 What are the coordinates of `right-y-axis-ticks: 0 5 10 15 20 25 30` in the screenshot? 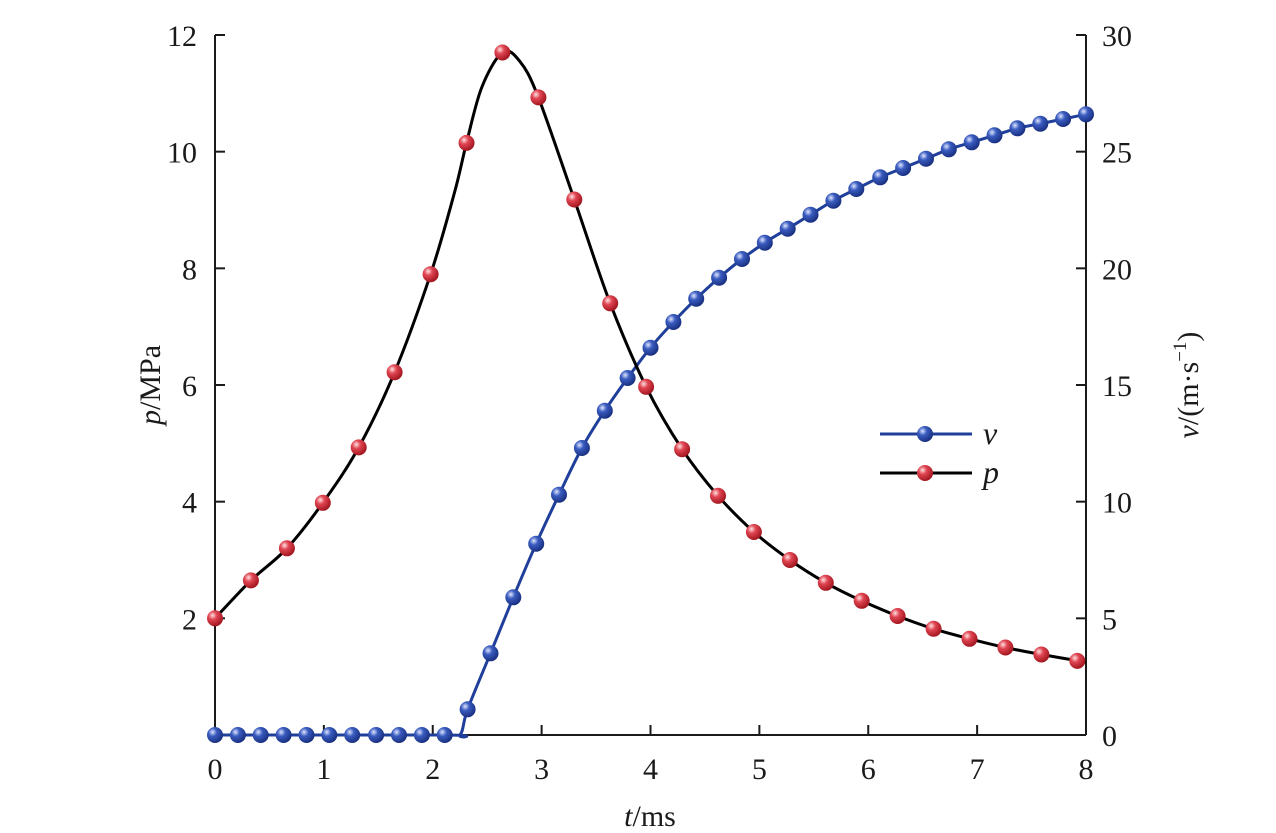 It's located at (1104, 386).